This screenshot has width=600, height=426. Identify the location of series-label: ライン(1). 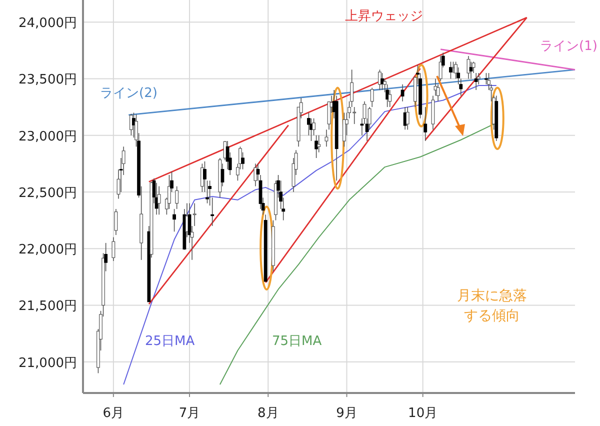
(569, 46).